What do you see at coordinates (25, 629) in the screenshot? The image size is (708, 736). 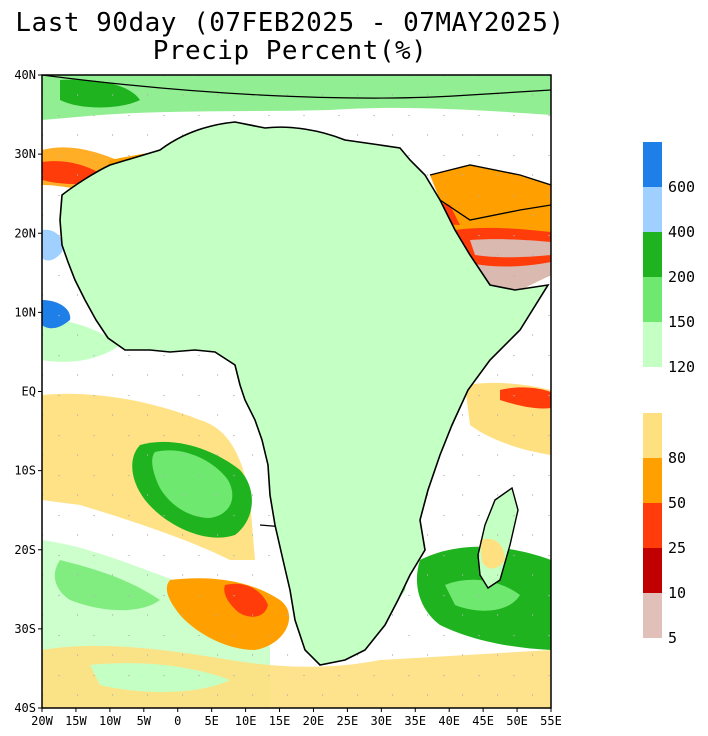 I see `lat-tick-label: 30S` at bounding box center [25, 629].